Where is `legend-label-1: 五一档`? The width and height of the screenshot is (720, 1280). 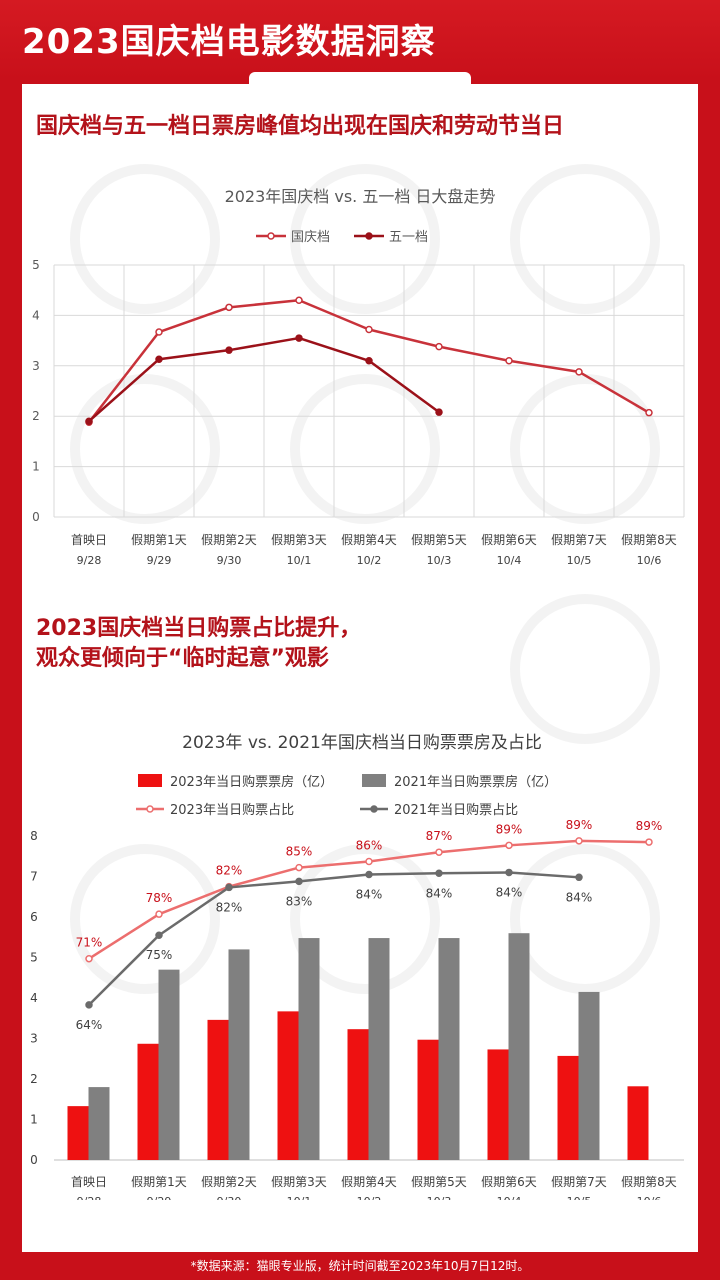 legend-label-1: 五一档 is located at coordinates (408, 237).